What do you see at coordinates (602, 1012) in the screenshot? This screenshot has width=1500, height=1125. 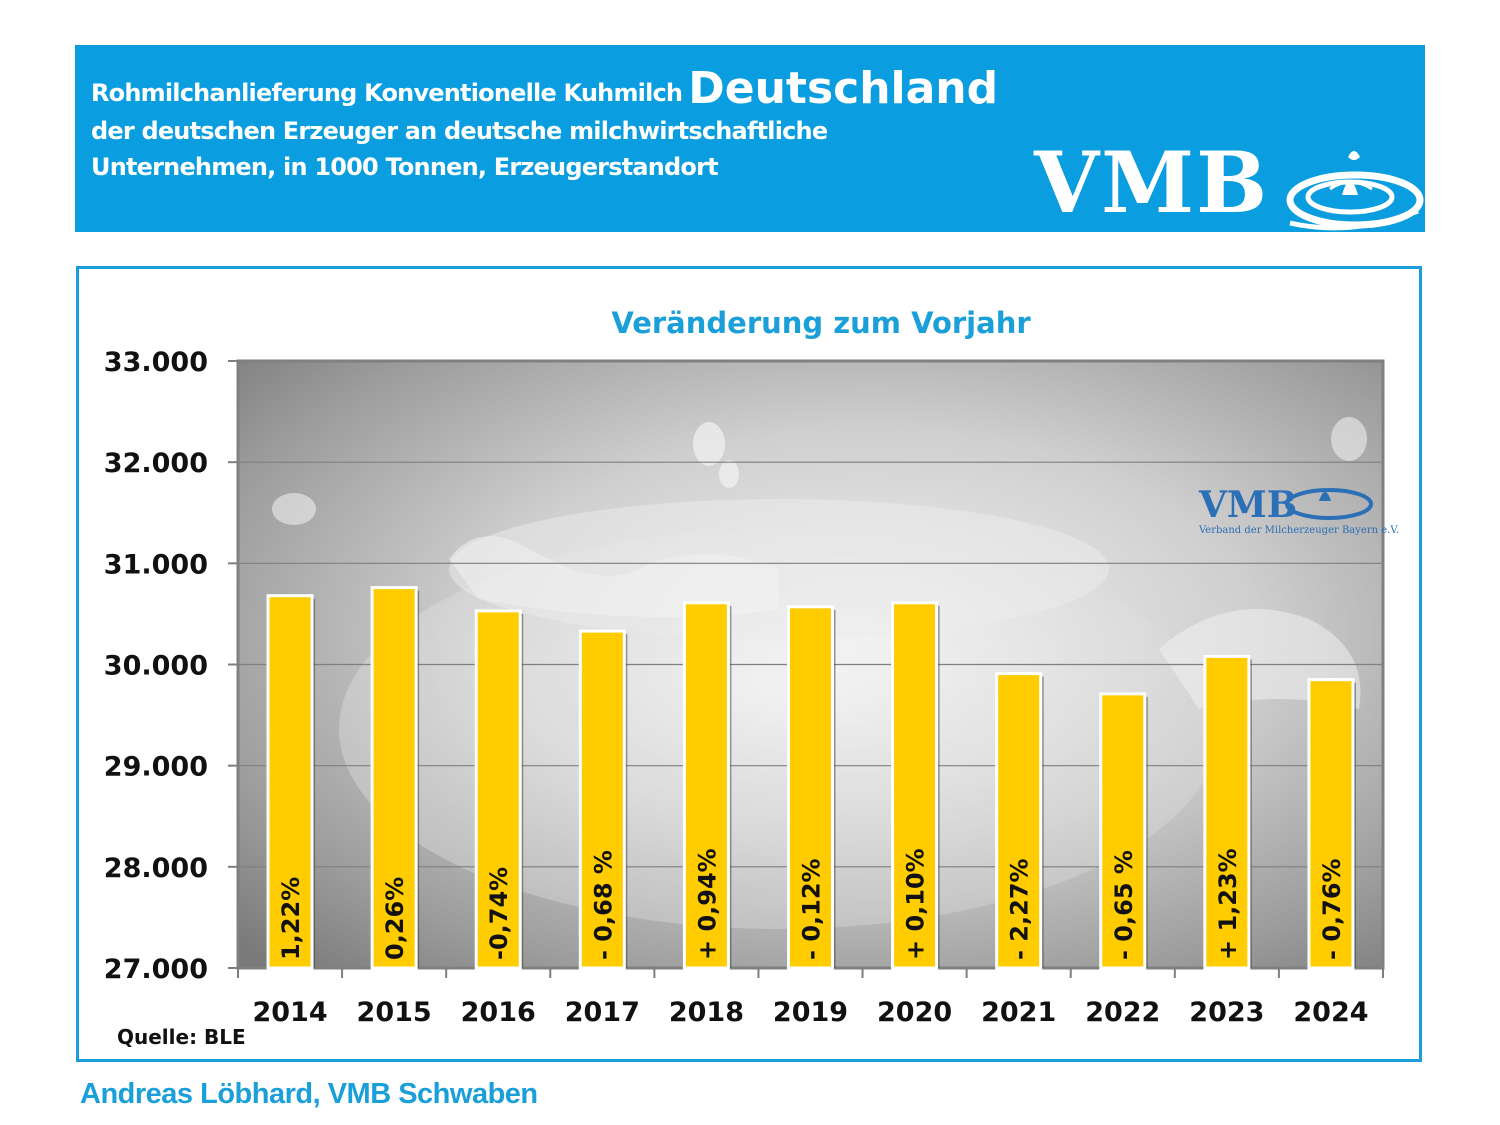 I see `x-tick-label: 2017` at bounding box center [602, 1012].